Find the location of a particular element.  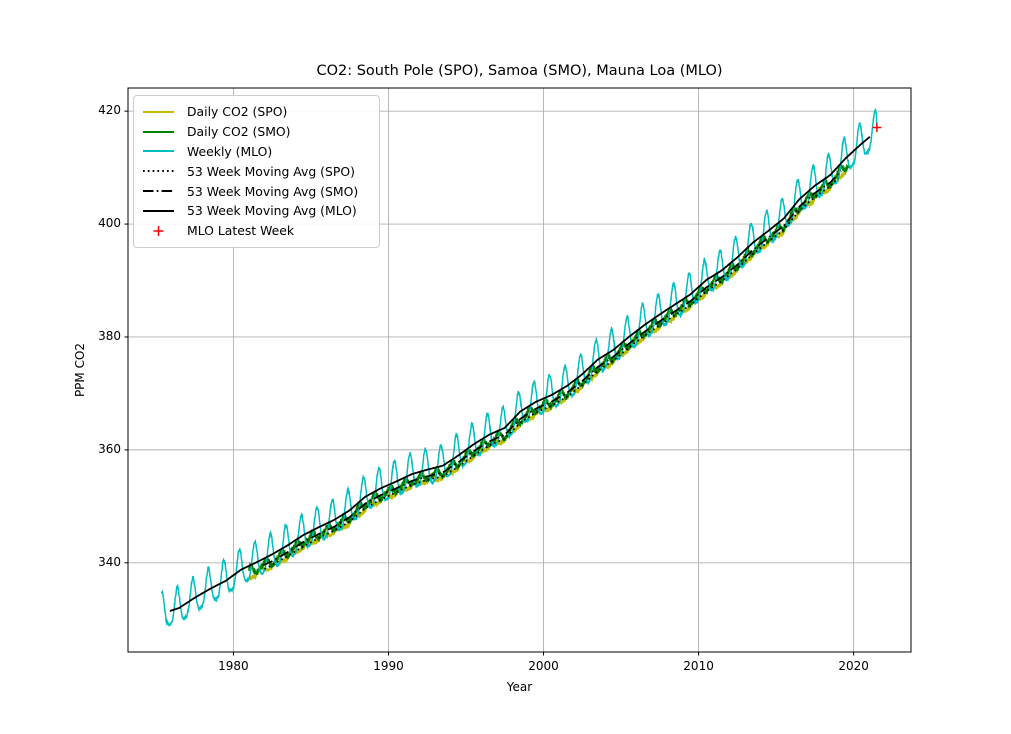

legend-label-weekly-mlo: Weekly (MLO) is located at coordinates (230, 151).